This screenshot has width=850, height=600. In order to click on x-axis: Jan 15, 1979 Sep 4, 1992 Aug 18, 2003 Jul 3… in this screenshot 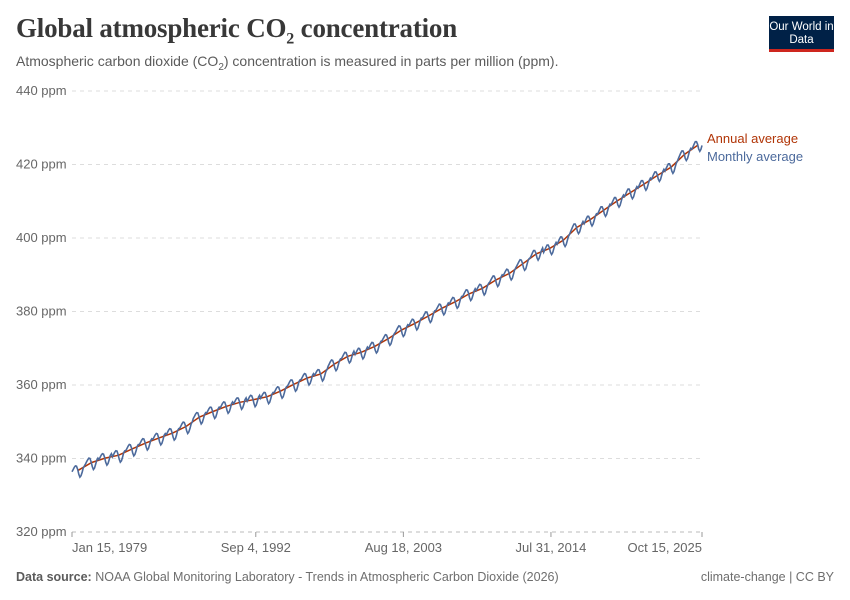, I will do `click(387, 543)`.